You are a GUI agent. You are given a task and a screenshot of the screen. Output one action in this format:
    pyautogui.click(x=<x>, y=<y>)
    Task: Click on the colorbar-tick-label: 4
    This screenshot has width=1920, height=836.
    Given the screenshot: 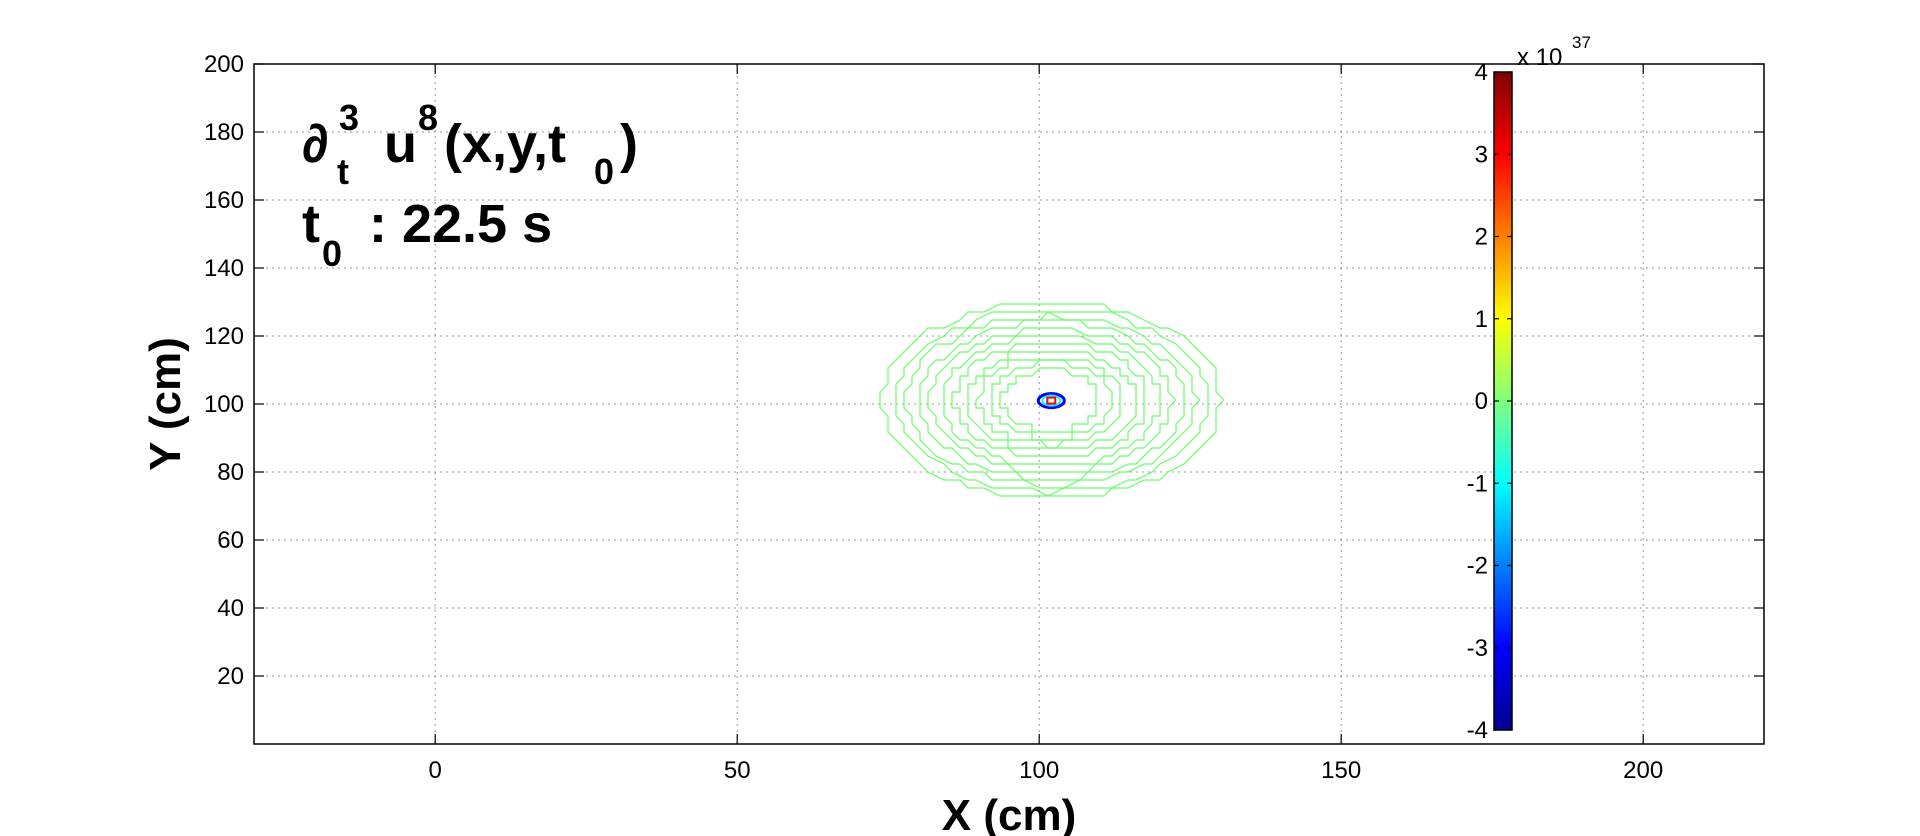 What is the action you would take?
    pyautogui.click(x=1481, y=72)
    